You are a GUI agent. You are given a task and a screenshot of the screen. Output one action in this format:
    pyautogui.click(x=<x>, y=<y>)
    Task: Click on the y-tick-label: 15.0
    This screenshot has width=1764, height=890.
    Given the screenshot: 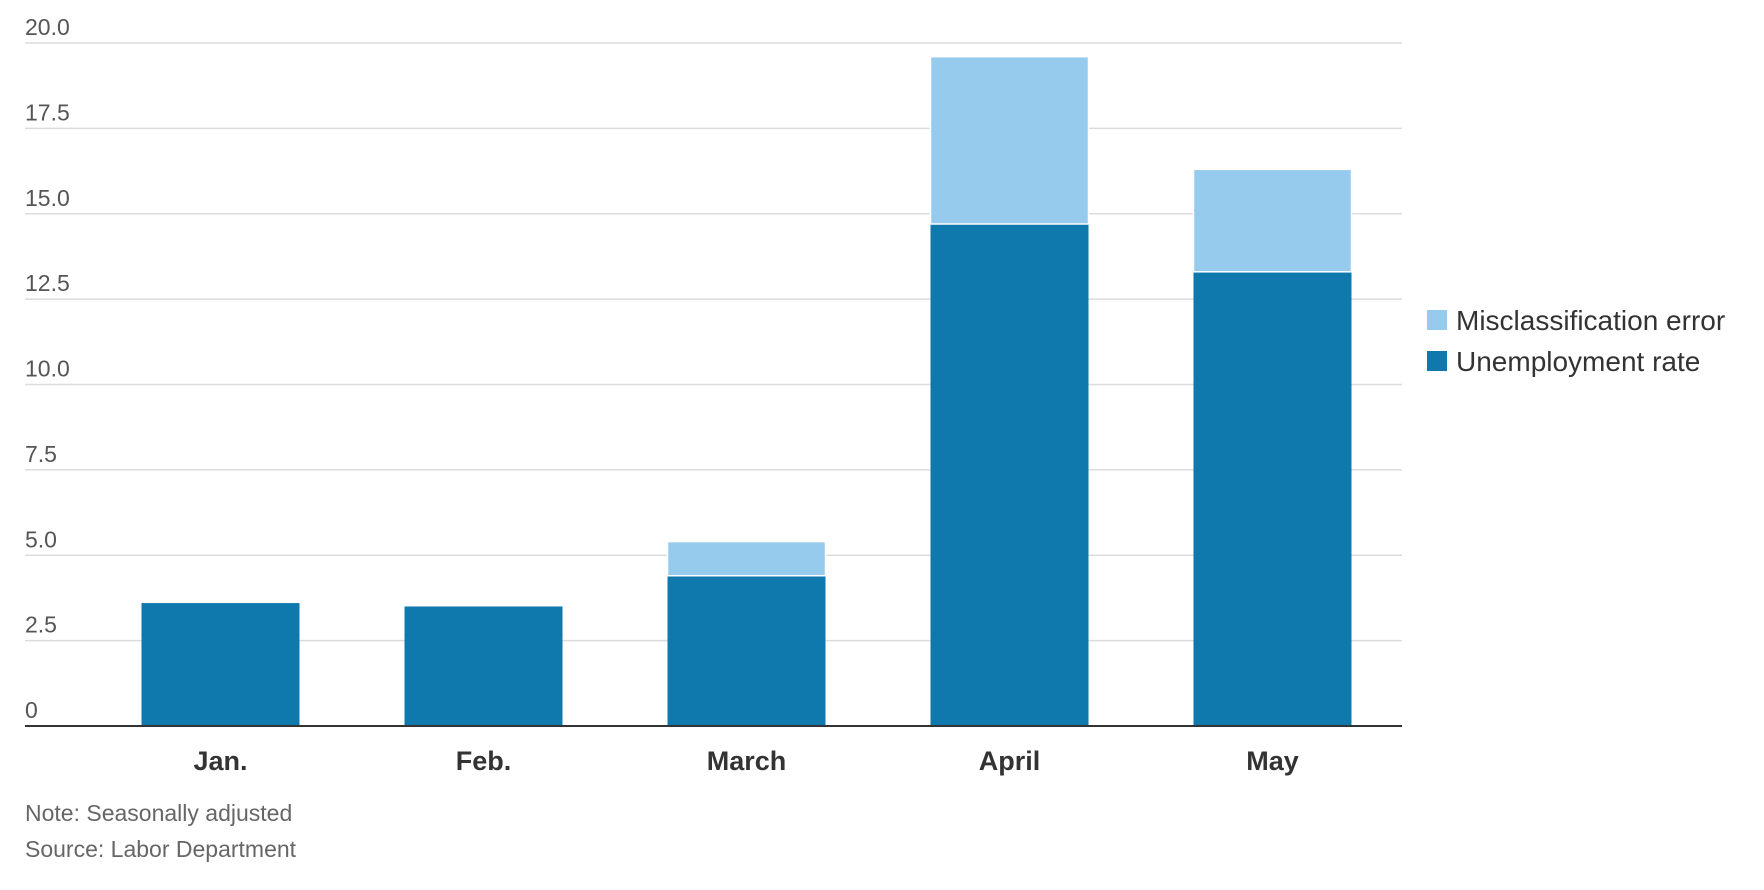 What is the action you would take?
    pyautogui.click(x=47, y=198)
    